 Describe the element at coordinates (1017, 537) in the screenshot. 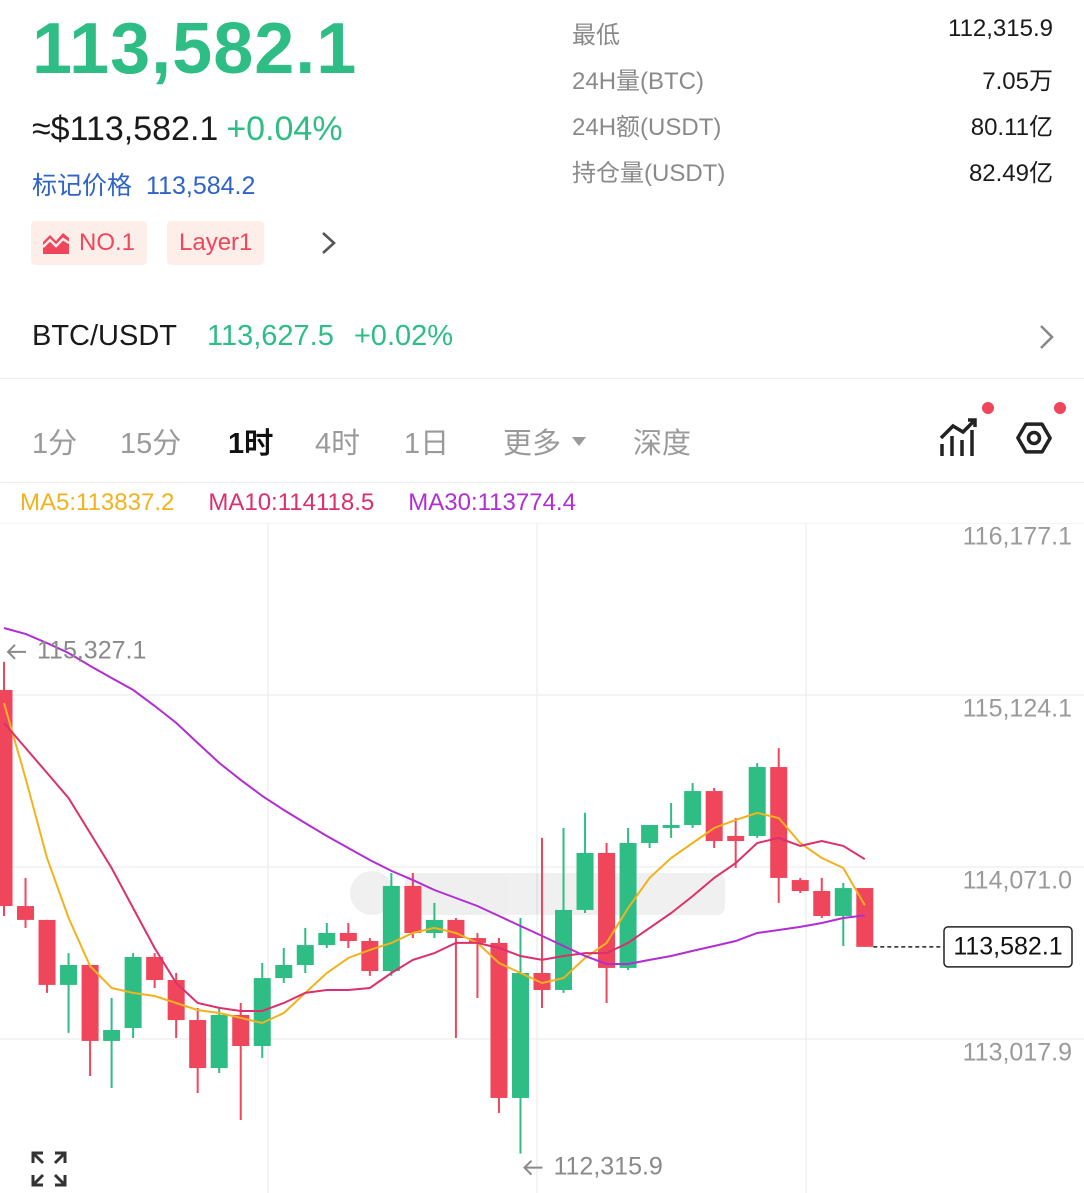

I see `y-tick-label: 116,177.1` at that location.